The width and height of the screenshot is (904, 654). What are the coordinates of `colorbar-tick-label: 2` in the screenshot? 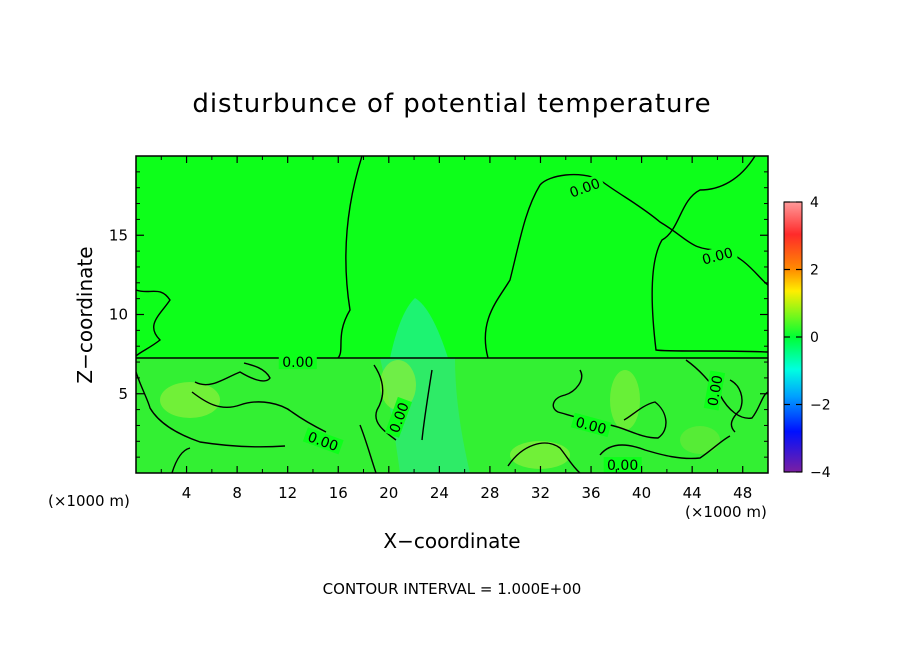 It's located at (814, 271).